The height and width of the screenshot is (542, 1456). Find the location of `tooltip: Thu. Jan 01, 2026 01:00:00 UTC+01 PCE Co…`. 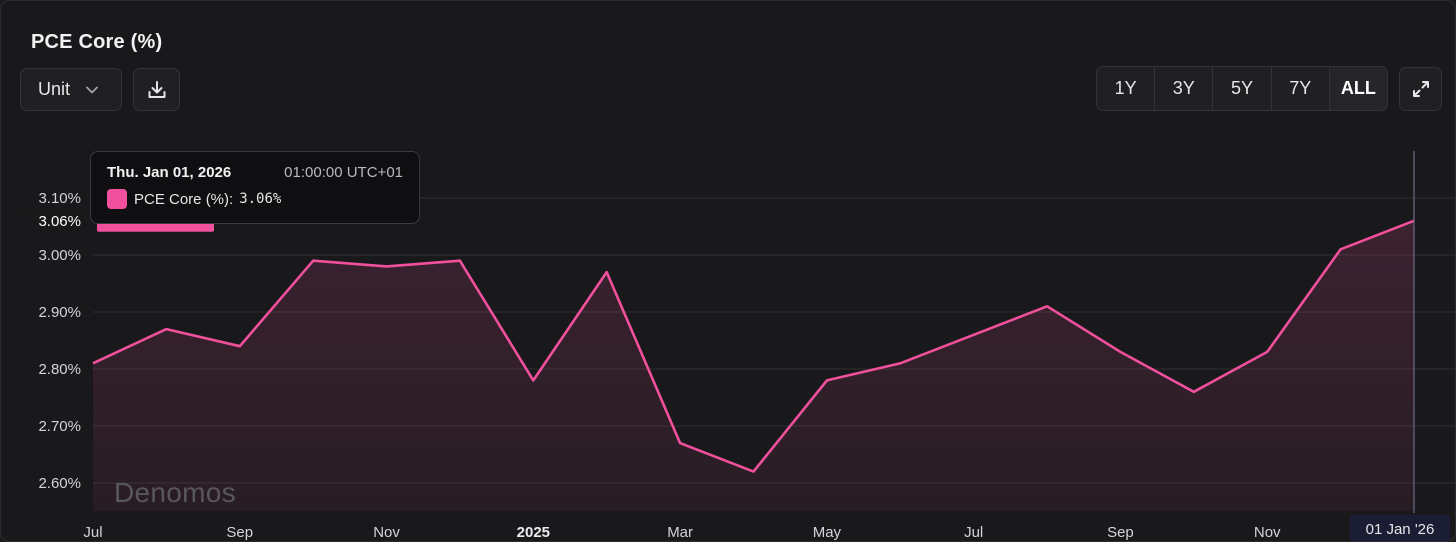

tooltip: Thu. Jan 01, 2026 01:00:00 UTC+01 PCE Co… is located at coordinates (255, 187).